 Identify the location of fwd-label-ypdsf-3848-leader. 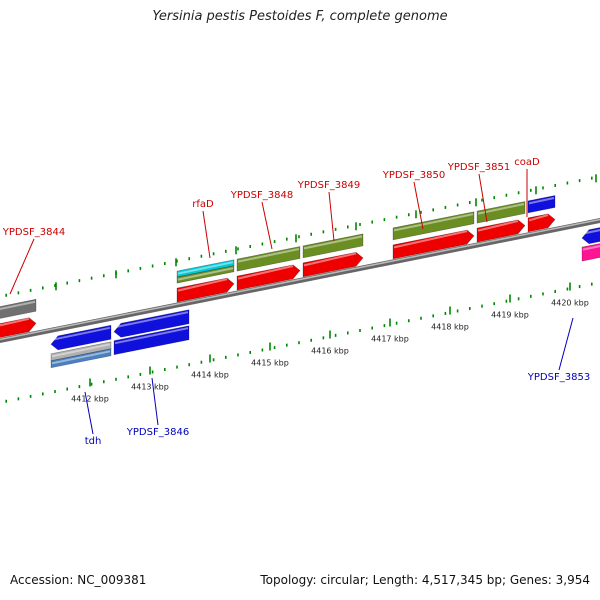
(267, 225).